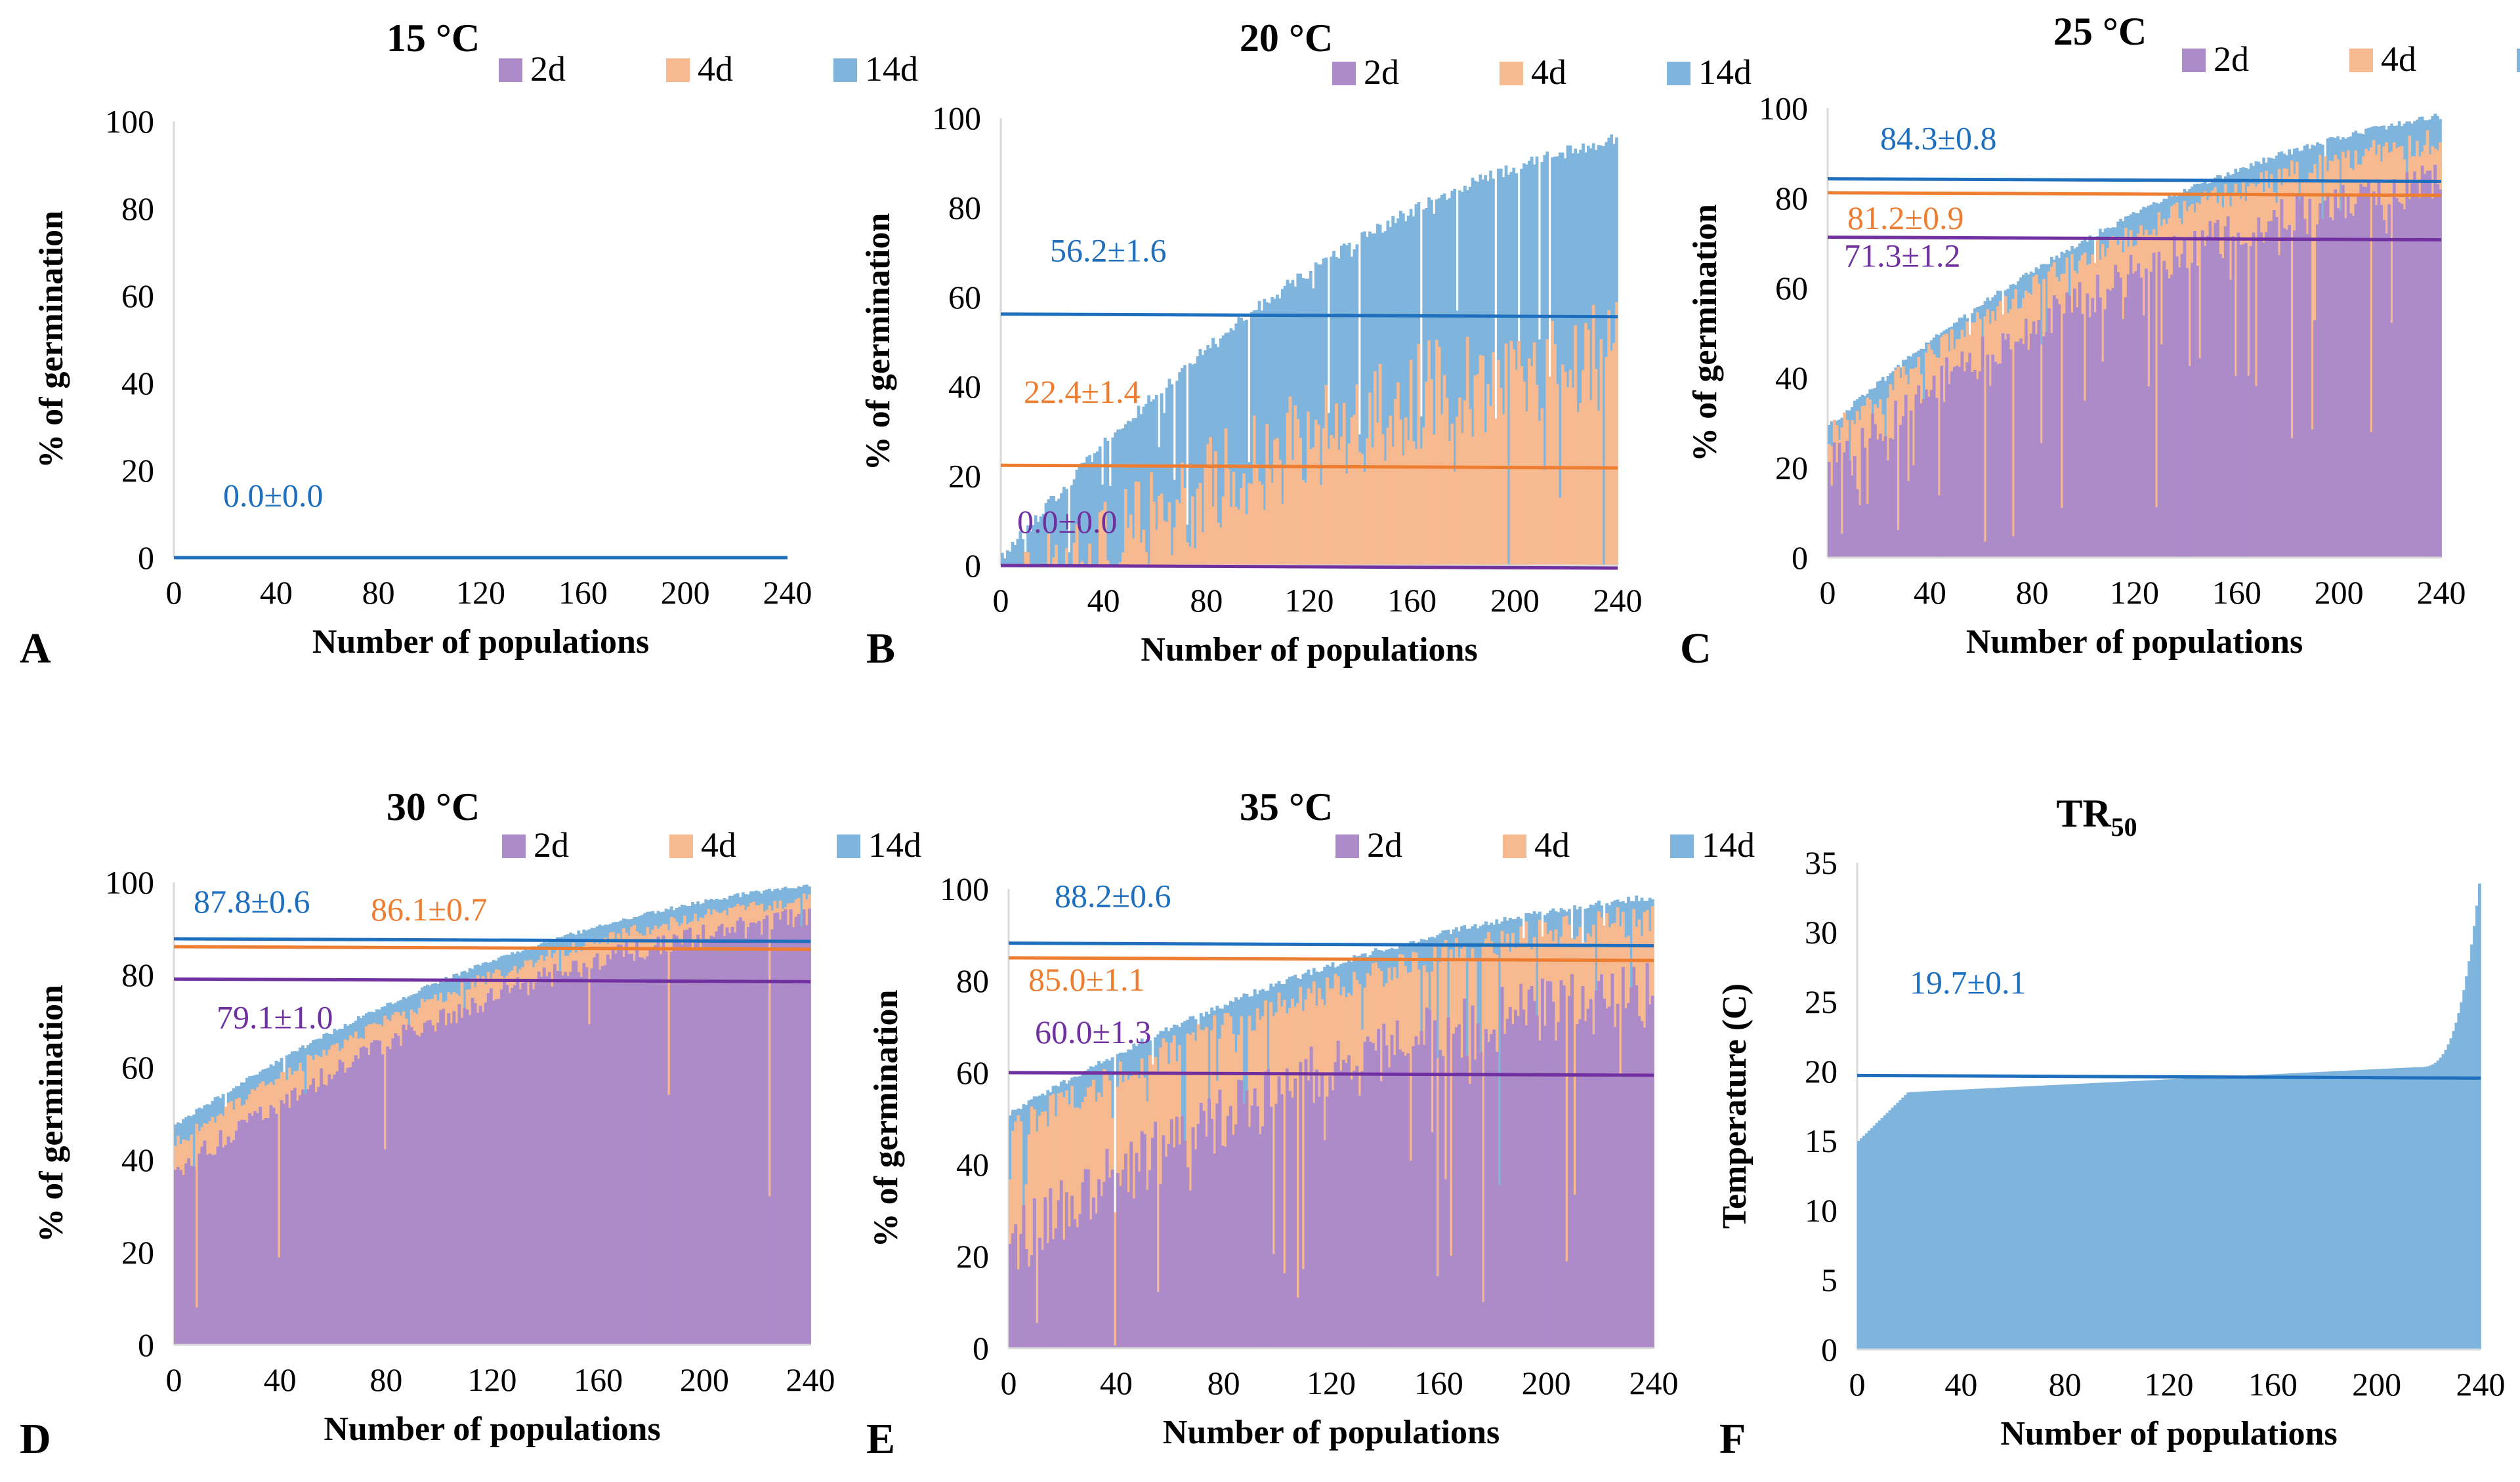 Image resolution: width=2520 pixels, height=1482 pixels. I want to click on x-axis-title: Number of populations, so click(480, 642).